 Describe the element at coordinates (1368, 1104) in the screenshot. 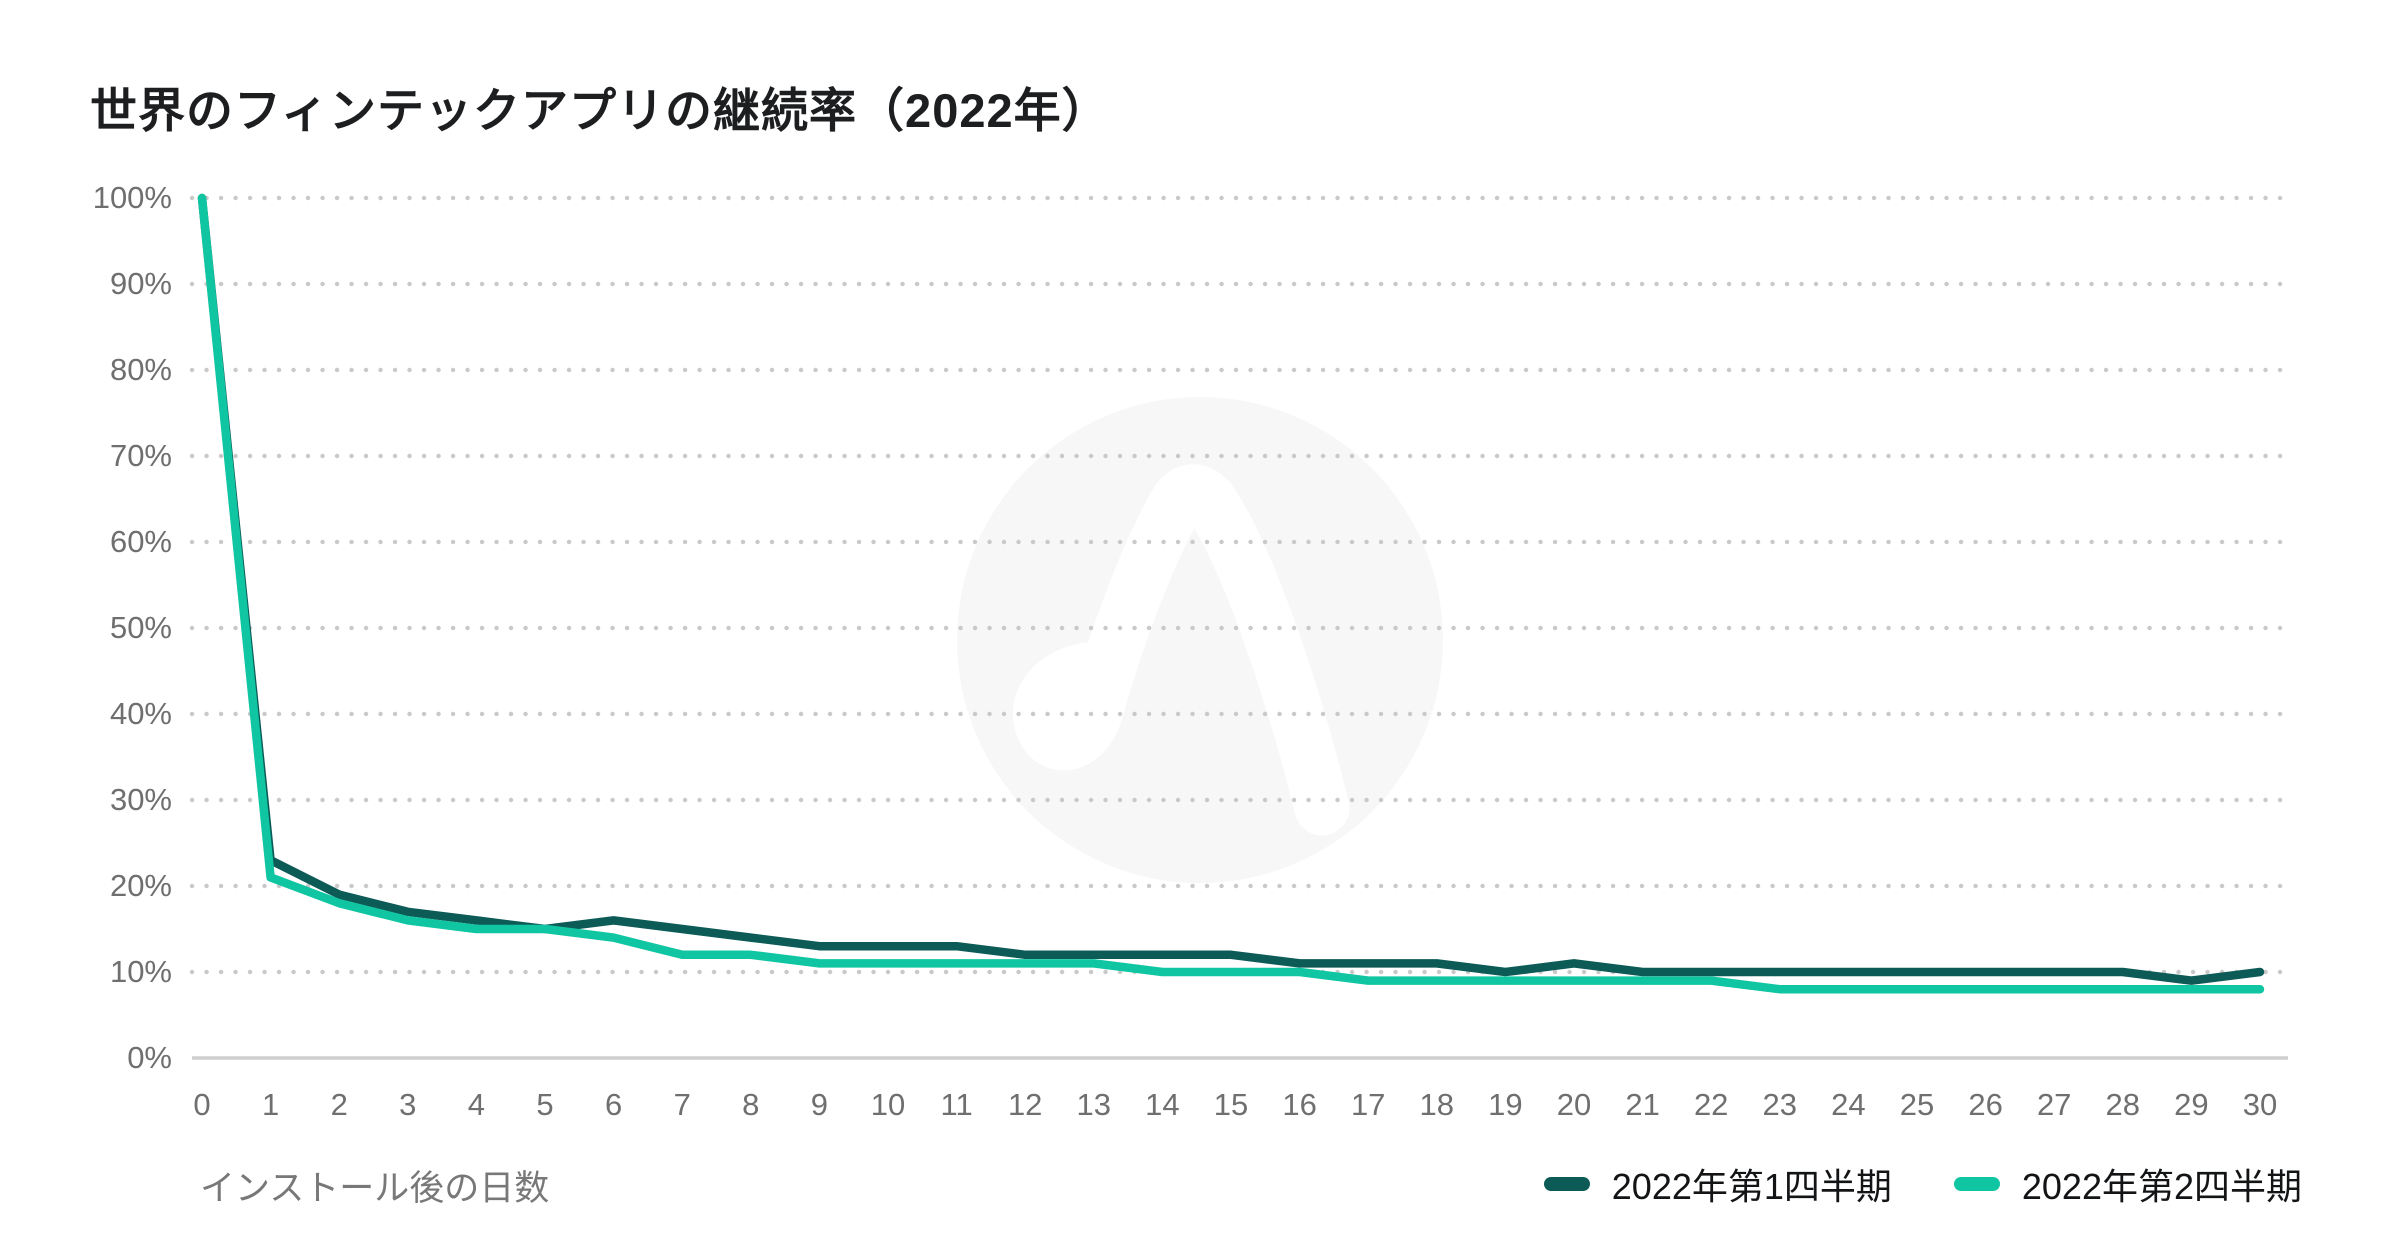

I see `x-tick-label: 17` at that location.